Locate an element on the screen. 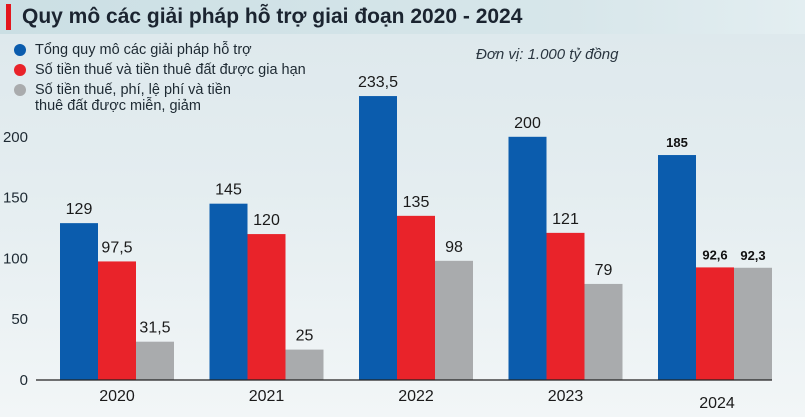  y-tick-label: 0 is located at coordinates (24, 380).